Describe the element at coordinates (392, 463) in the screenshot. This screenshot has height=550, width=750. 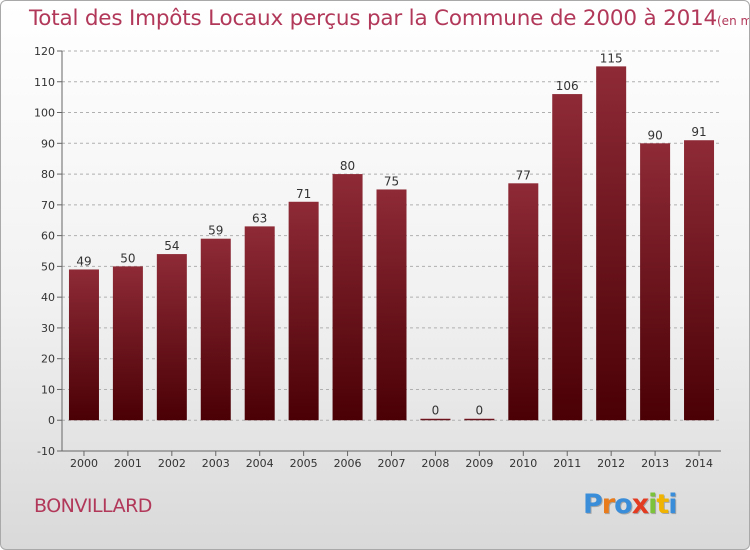
I see `x-tick-label-2007: 2007` at that location.